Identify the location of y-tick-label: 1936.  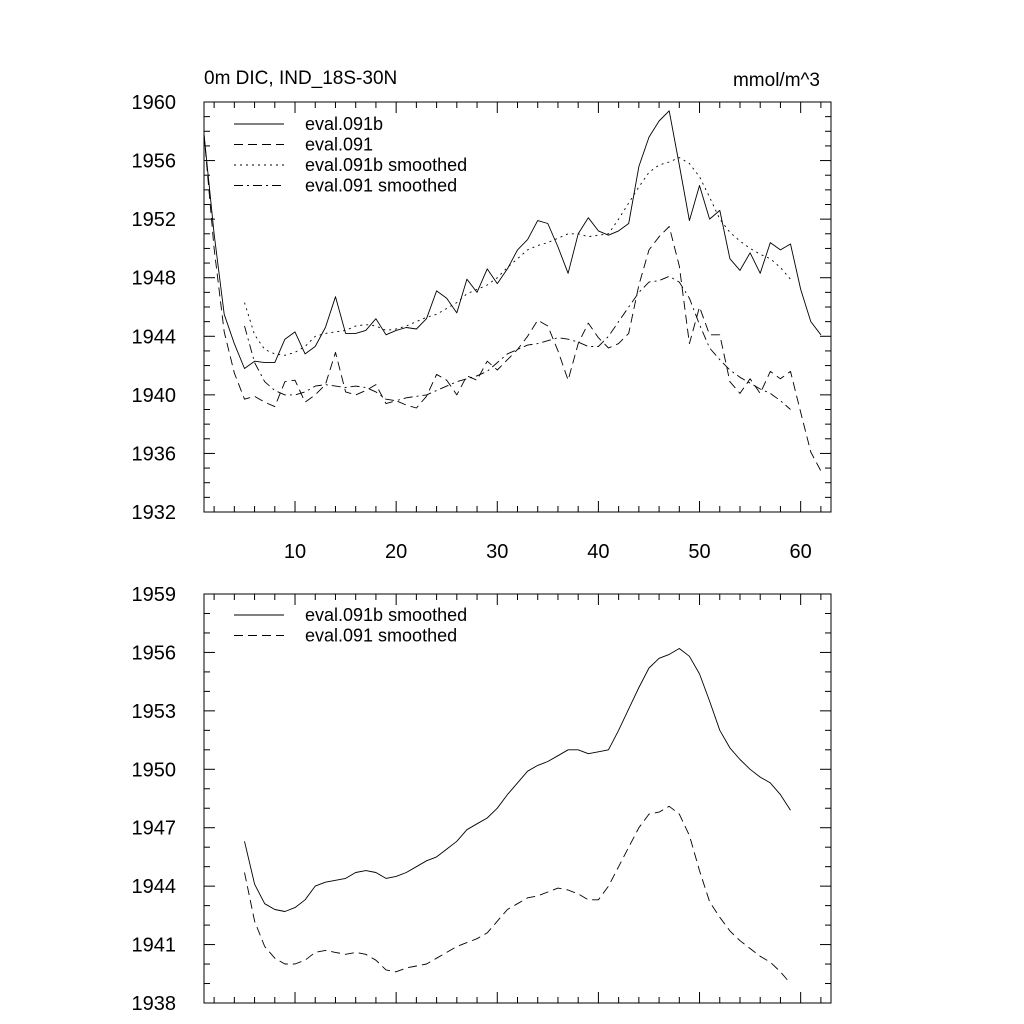
(154, 454).